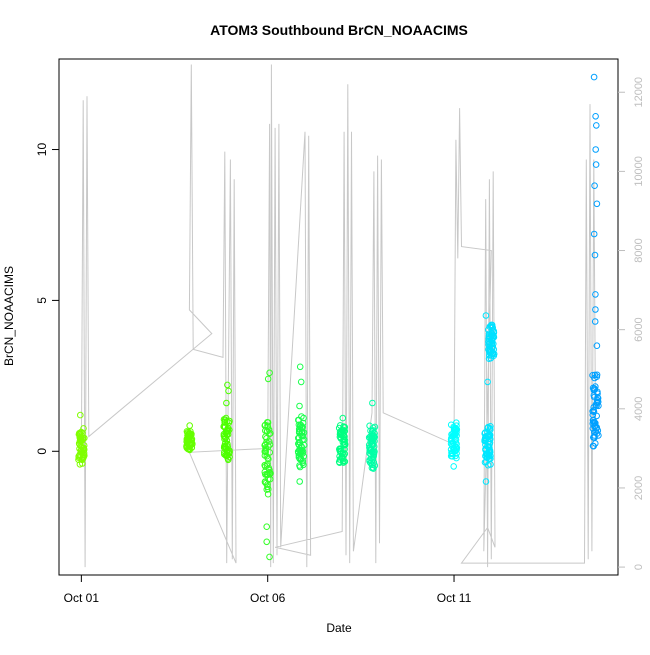 The height and width of the screenshot is (655, 650). I want to click on chart-title: ATOM3 Southbound BrCN_NOAACIMS, so click(339, 30).